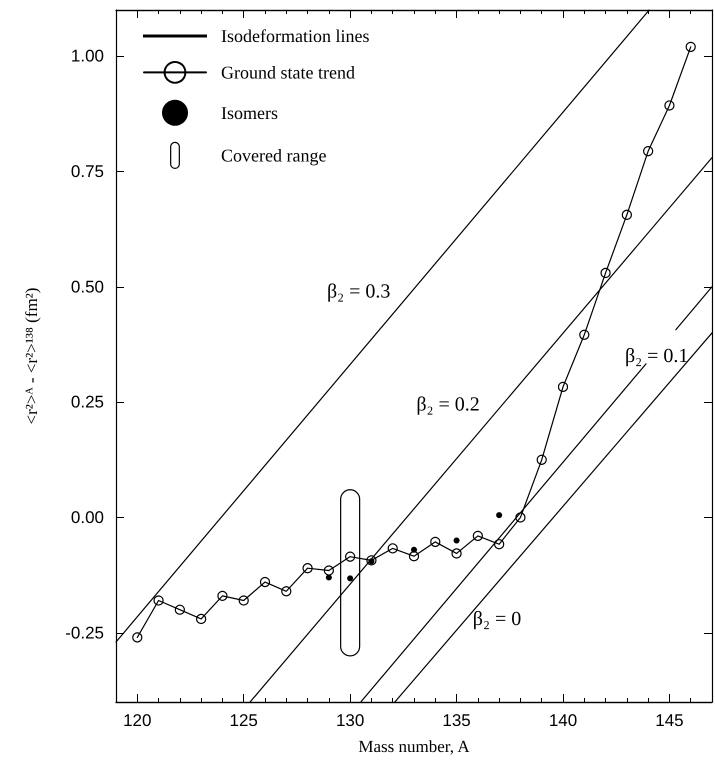  I want to click on x-tick-label: 145, so click(669, 720).